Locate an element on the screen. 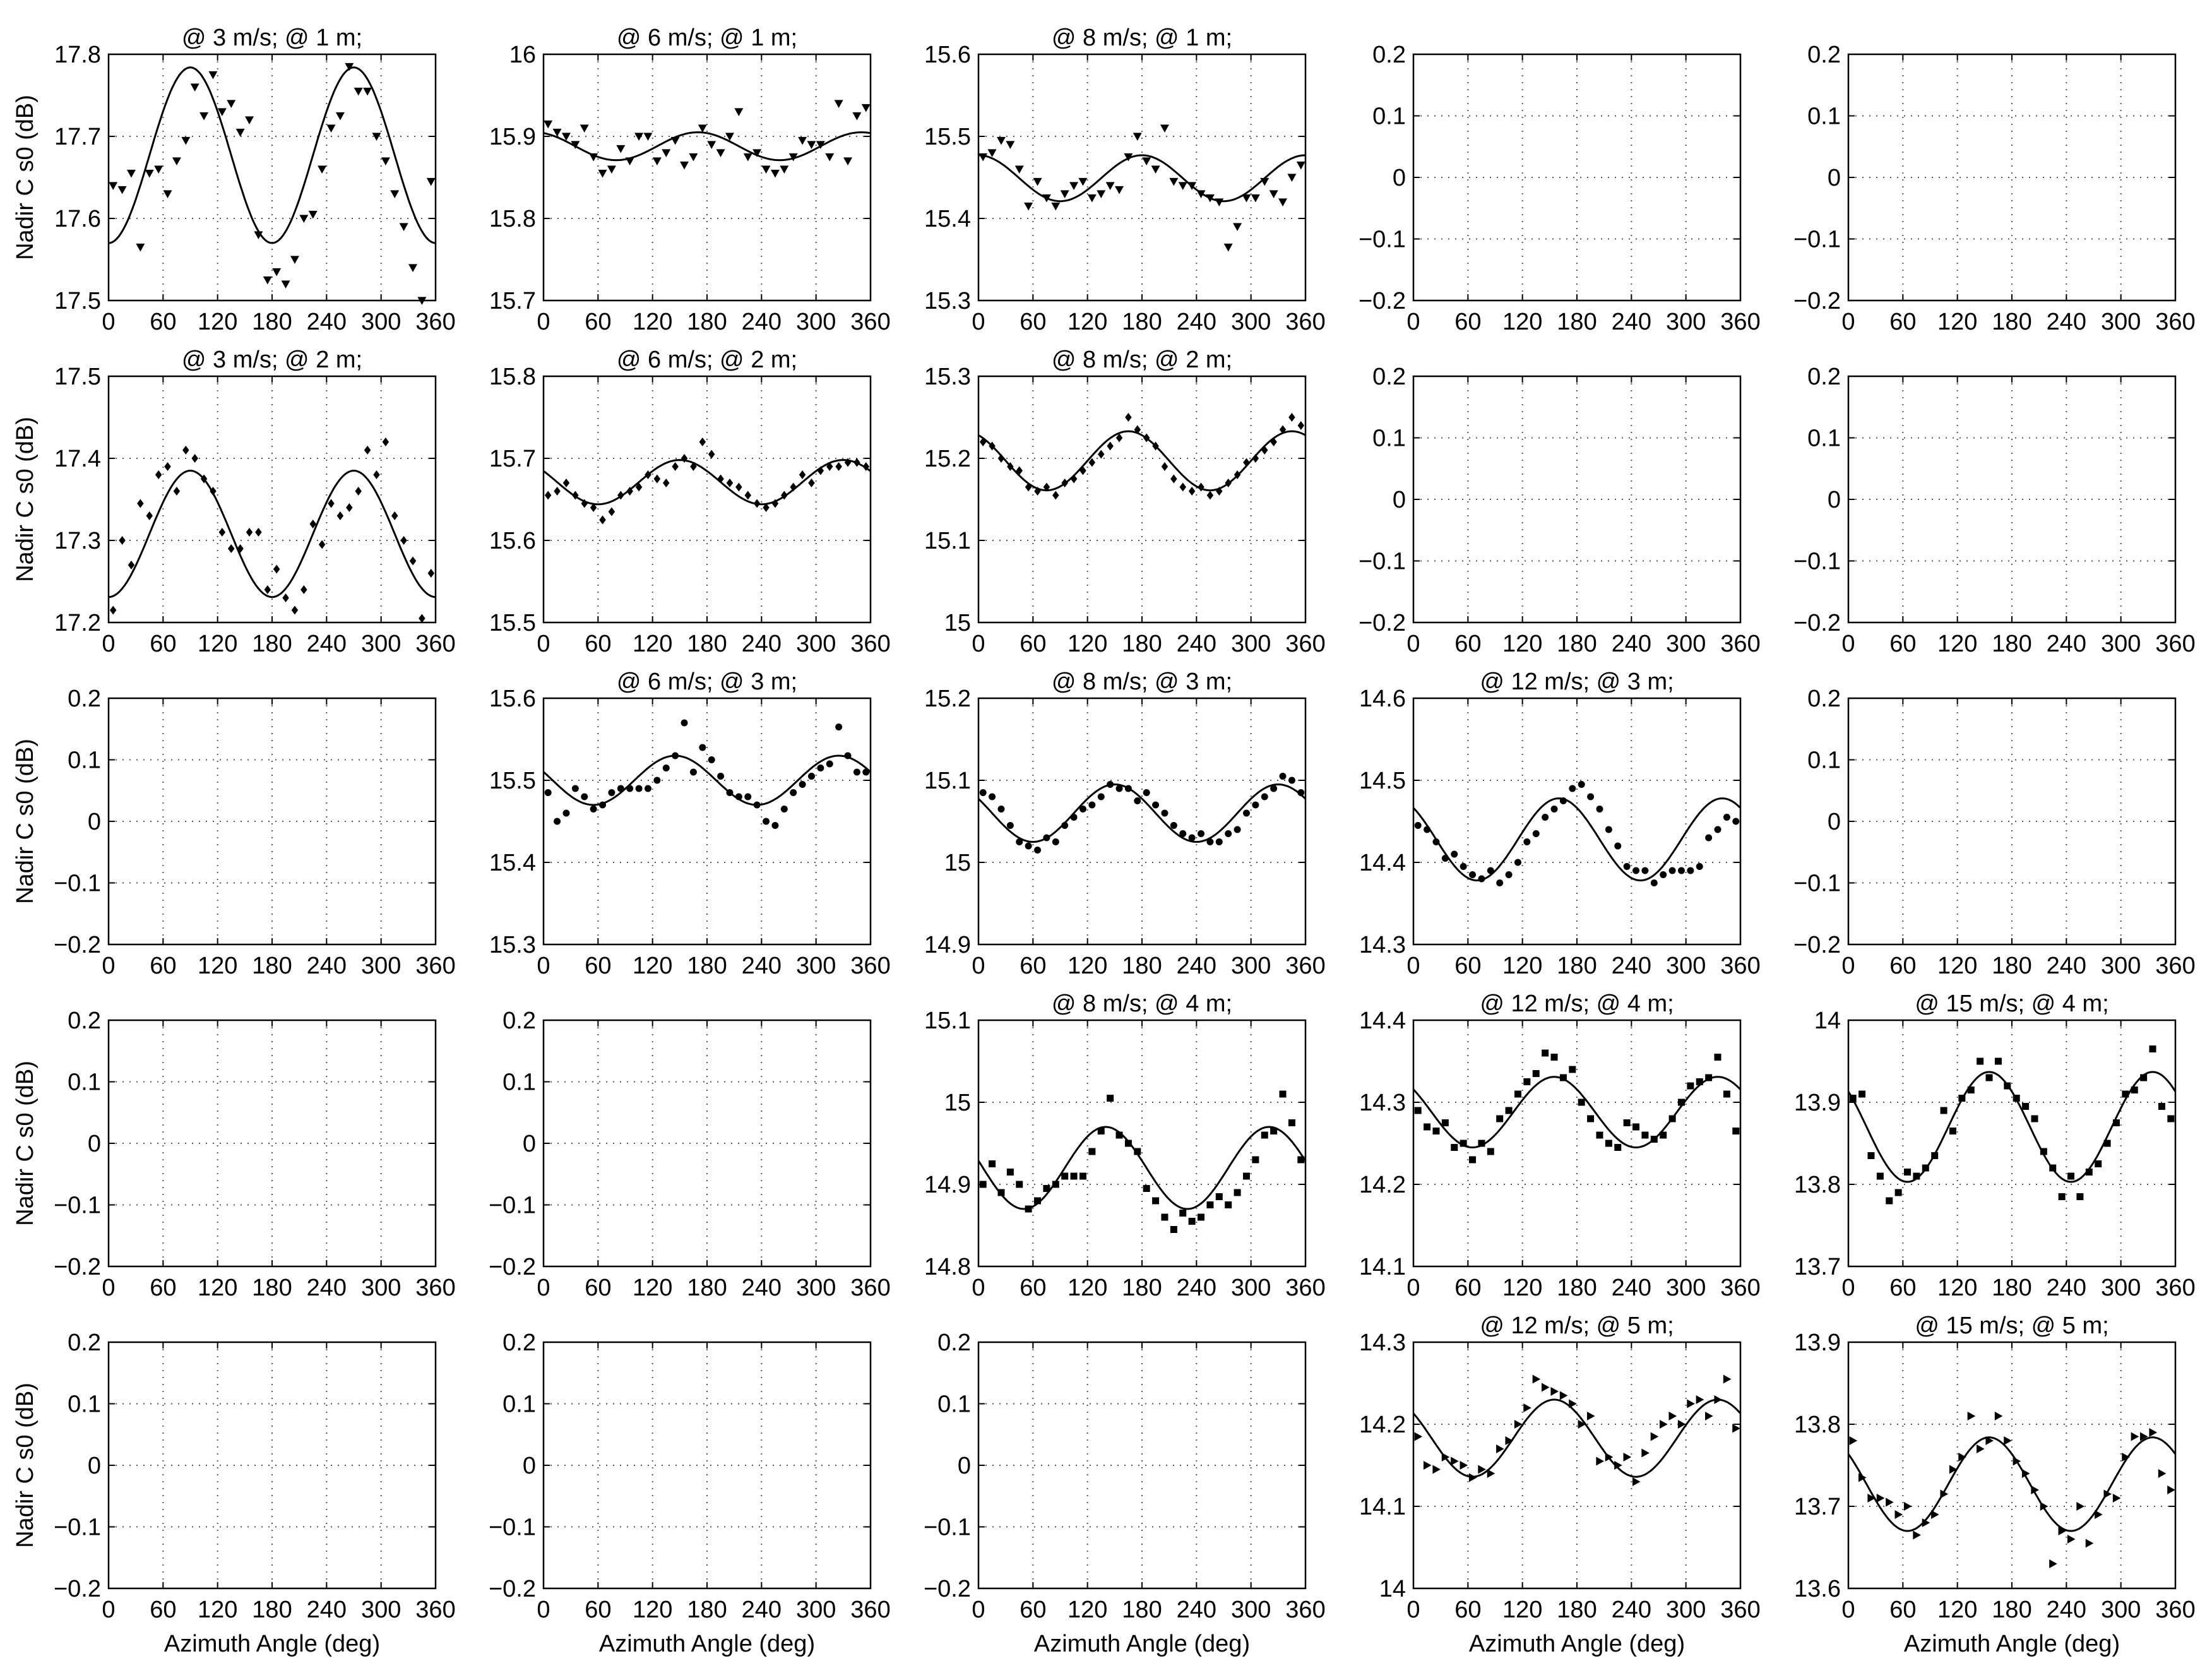 This screenshot has width=2212, height=1673. y-axis-label: Nadir C s0 (dB) is located at coordinates (25, 1466).